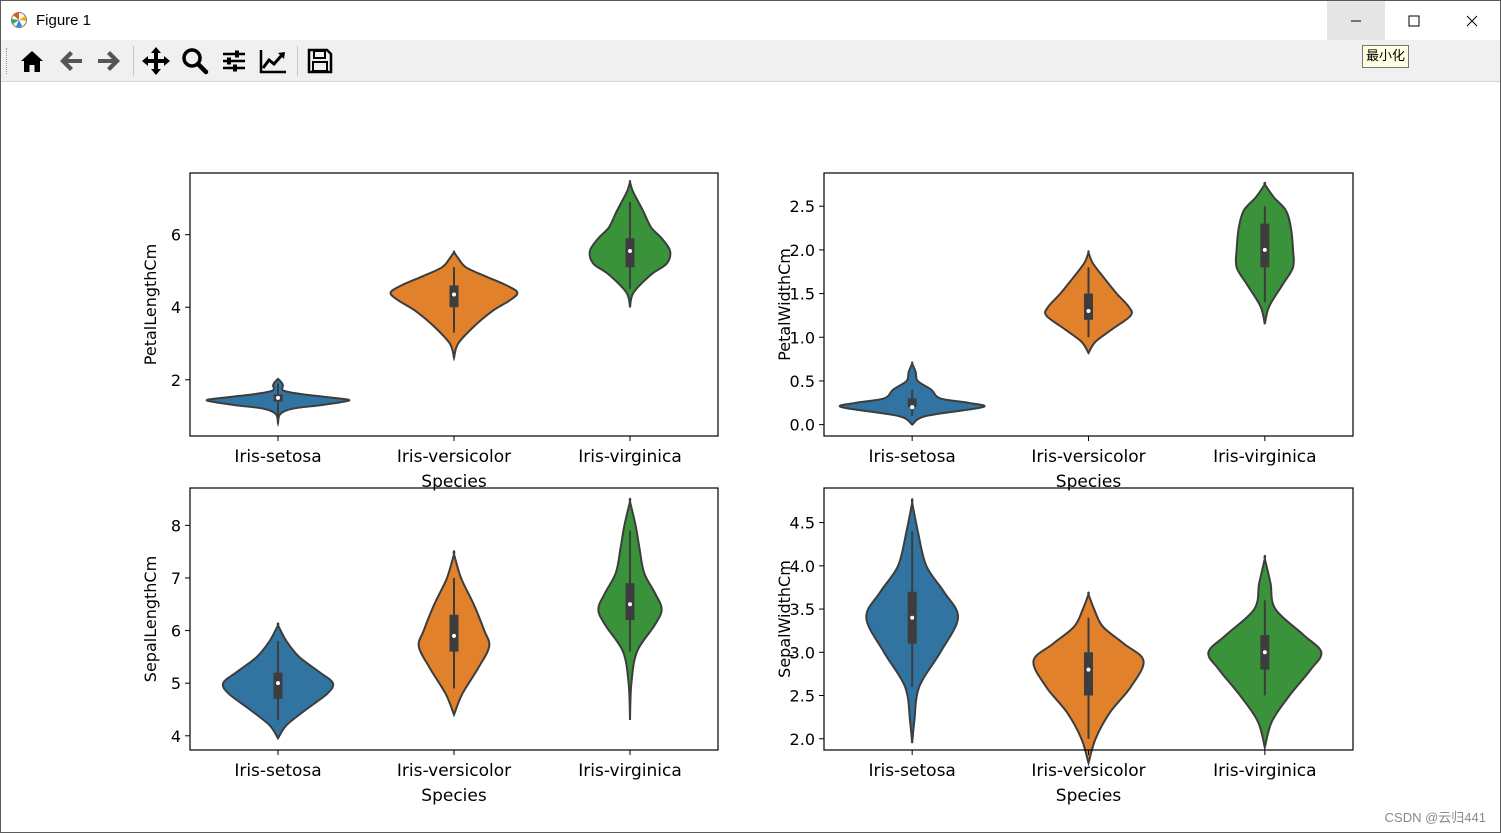  I want to click on y-tick-label: 3.0, so click(802, 652).